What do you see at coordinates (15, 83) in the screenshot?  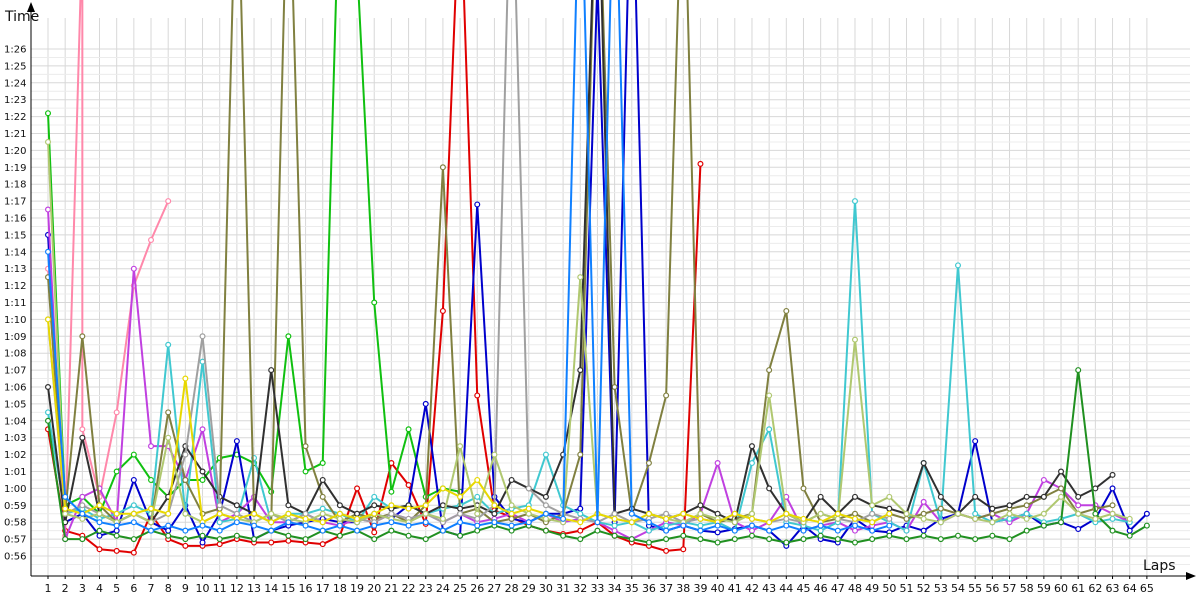 I see `y-tick-label: 1:24` at bounding box center [15, 83].